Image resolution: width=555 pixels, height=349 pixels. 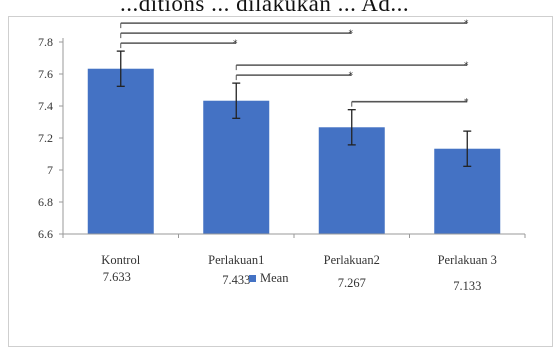 What do you see at coordinates (45, 106) in the screenshot?
I see `y-tick-label: 7.4` at bounding box center [45, 106].